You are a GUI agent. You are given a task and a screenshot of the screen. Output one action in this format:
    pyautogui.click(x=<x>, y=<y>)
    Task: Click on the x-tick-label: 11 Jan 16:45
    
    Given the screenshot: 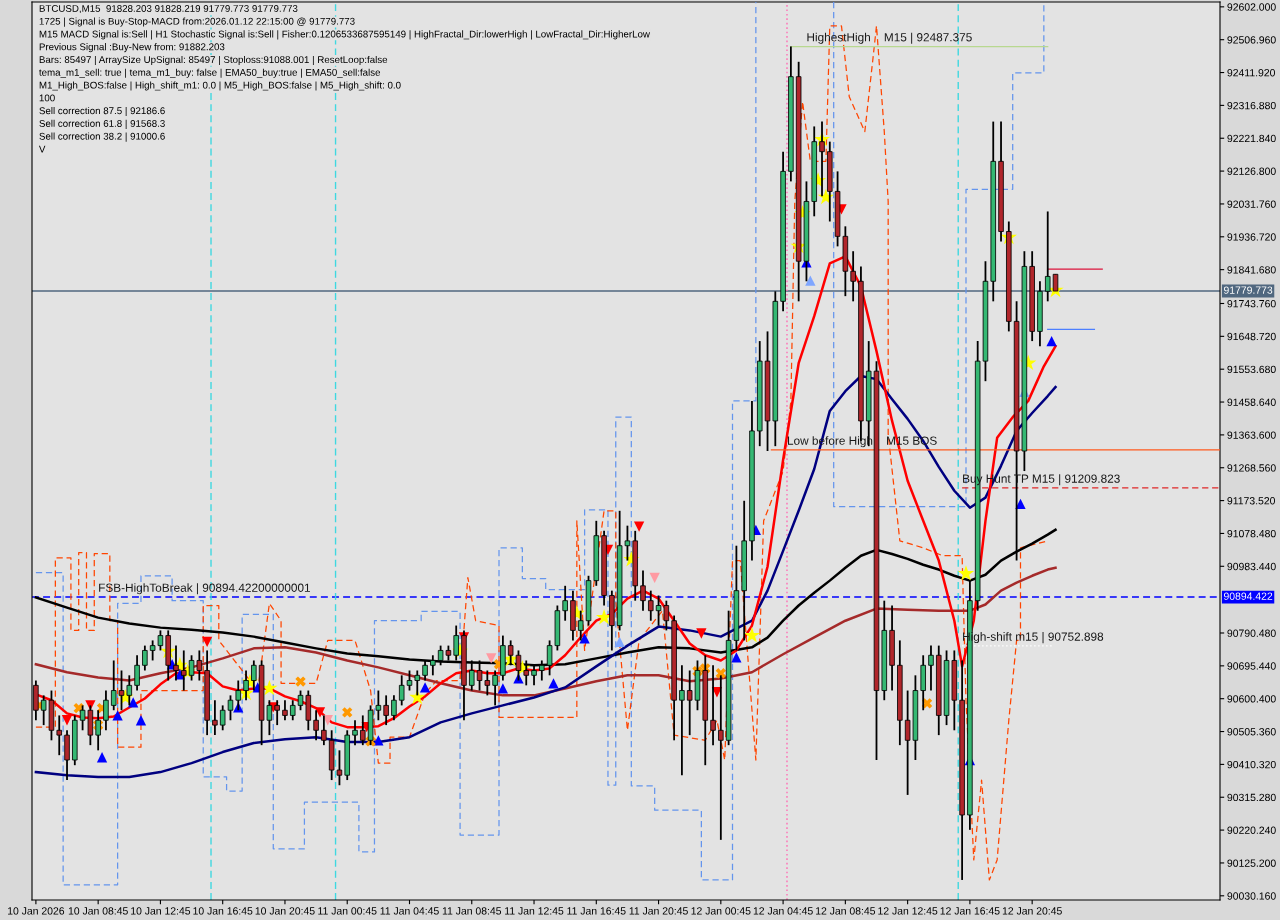 What is the action you would take?
    pyautogui.click(x=596, y=911)
    